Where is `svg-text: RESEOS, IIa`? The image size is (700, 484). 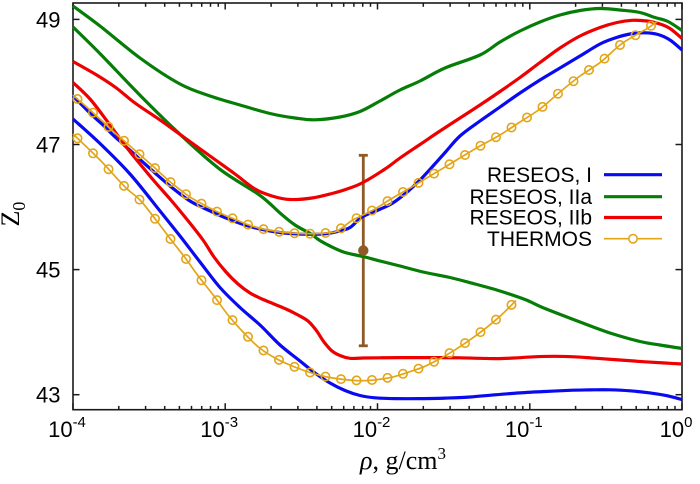
svg-text: RESEOS, IIa is located at coordinates (530, 197).